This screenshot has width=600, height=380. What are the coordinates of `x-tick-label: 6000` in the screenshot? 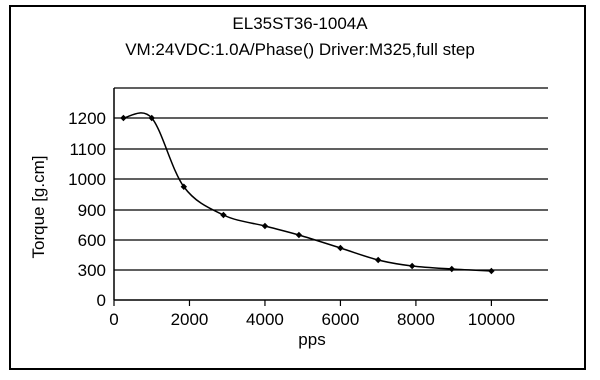 It's located at (341, 319).